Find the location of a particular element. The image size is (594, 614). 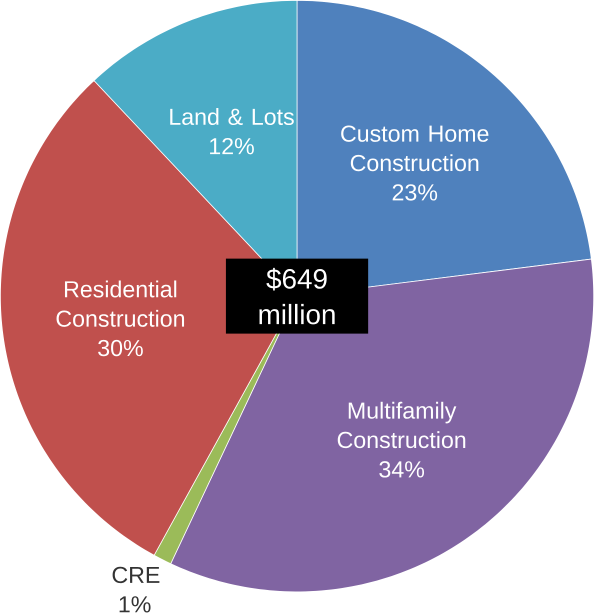

data-label: 30% is located at coordinates (120, 348).